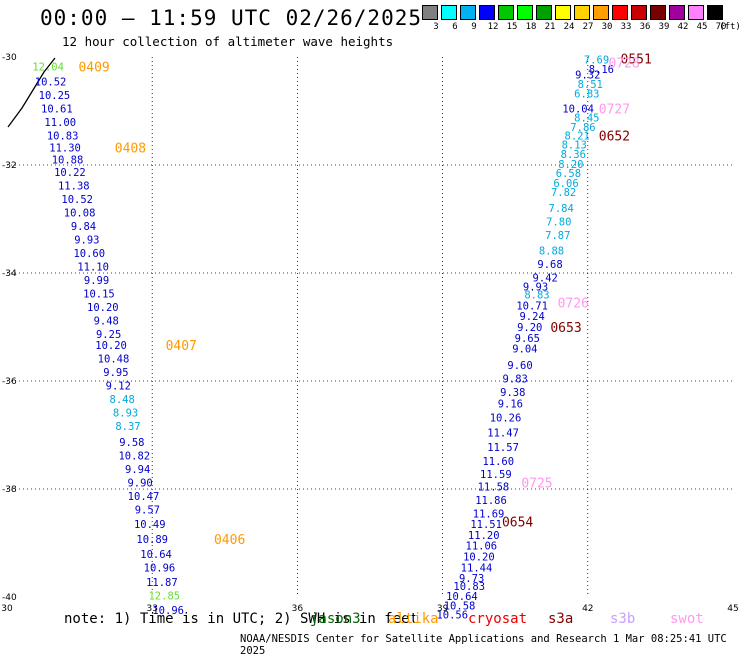 This screenshot has height=657, width=740. Describe the element at coordinates (503, 448) in the screenshot. I see `wave-height-label: 11.57` at that location.